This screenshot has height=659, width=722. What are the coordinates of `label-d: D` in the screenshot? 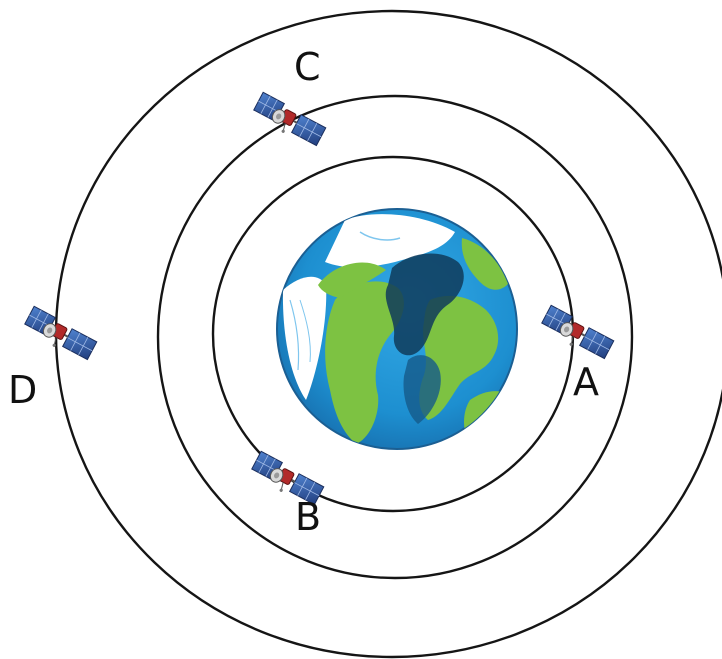 It's located at (22, 390).